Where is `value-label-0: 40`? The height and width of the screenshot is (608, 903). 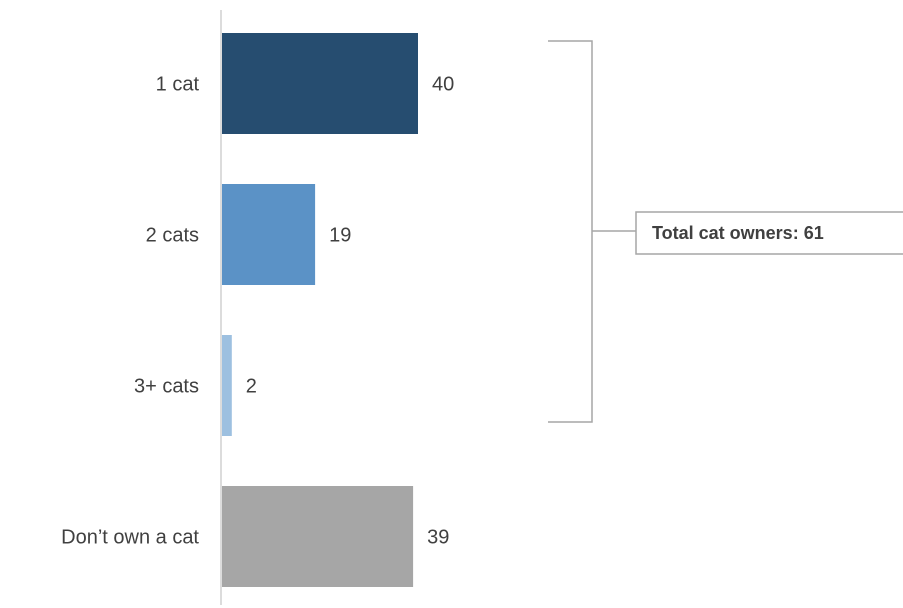 value-label-0: 40 is located at coordinates (443, 85).